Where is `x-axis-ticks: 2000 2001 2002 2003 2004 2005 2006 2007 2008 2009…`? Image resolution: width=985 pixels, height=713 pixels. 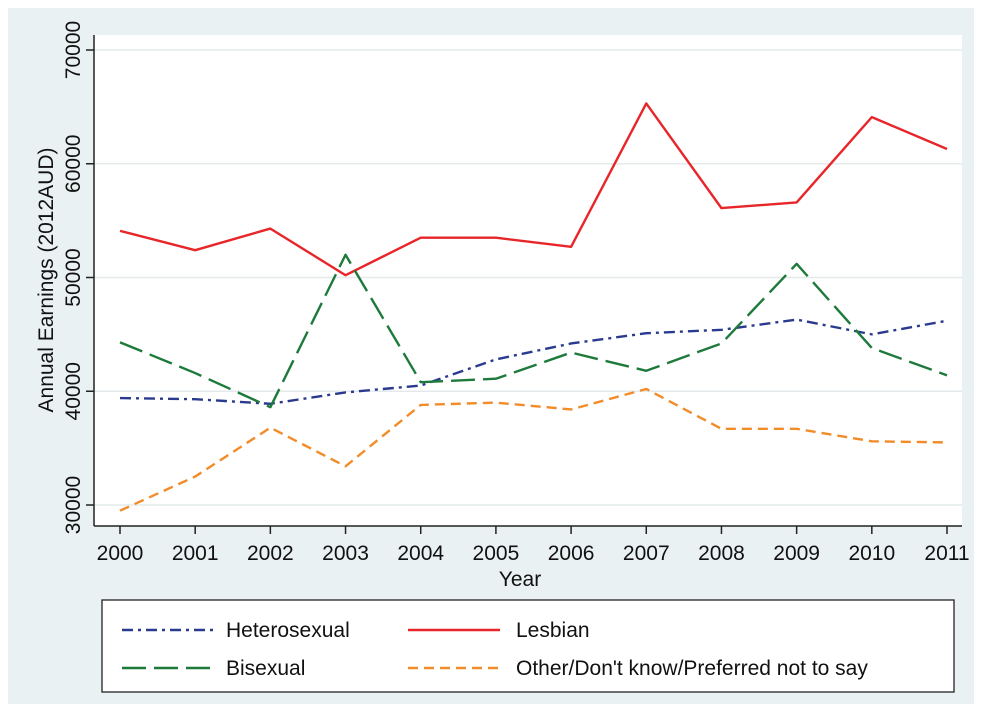 x-axis-ticks: 2000 2001 2002 2003 2004 2005 2006 2007 2008 2009… is located at coordinates (533, 545).